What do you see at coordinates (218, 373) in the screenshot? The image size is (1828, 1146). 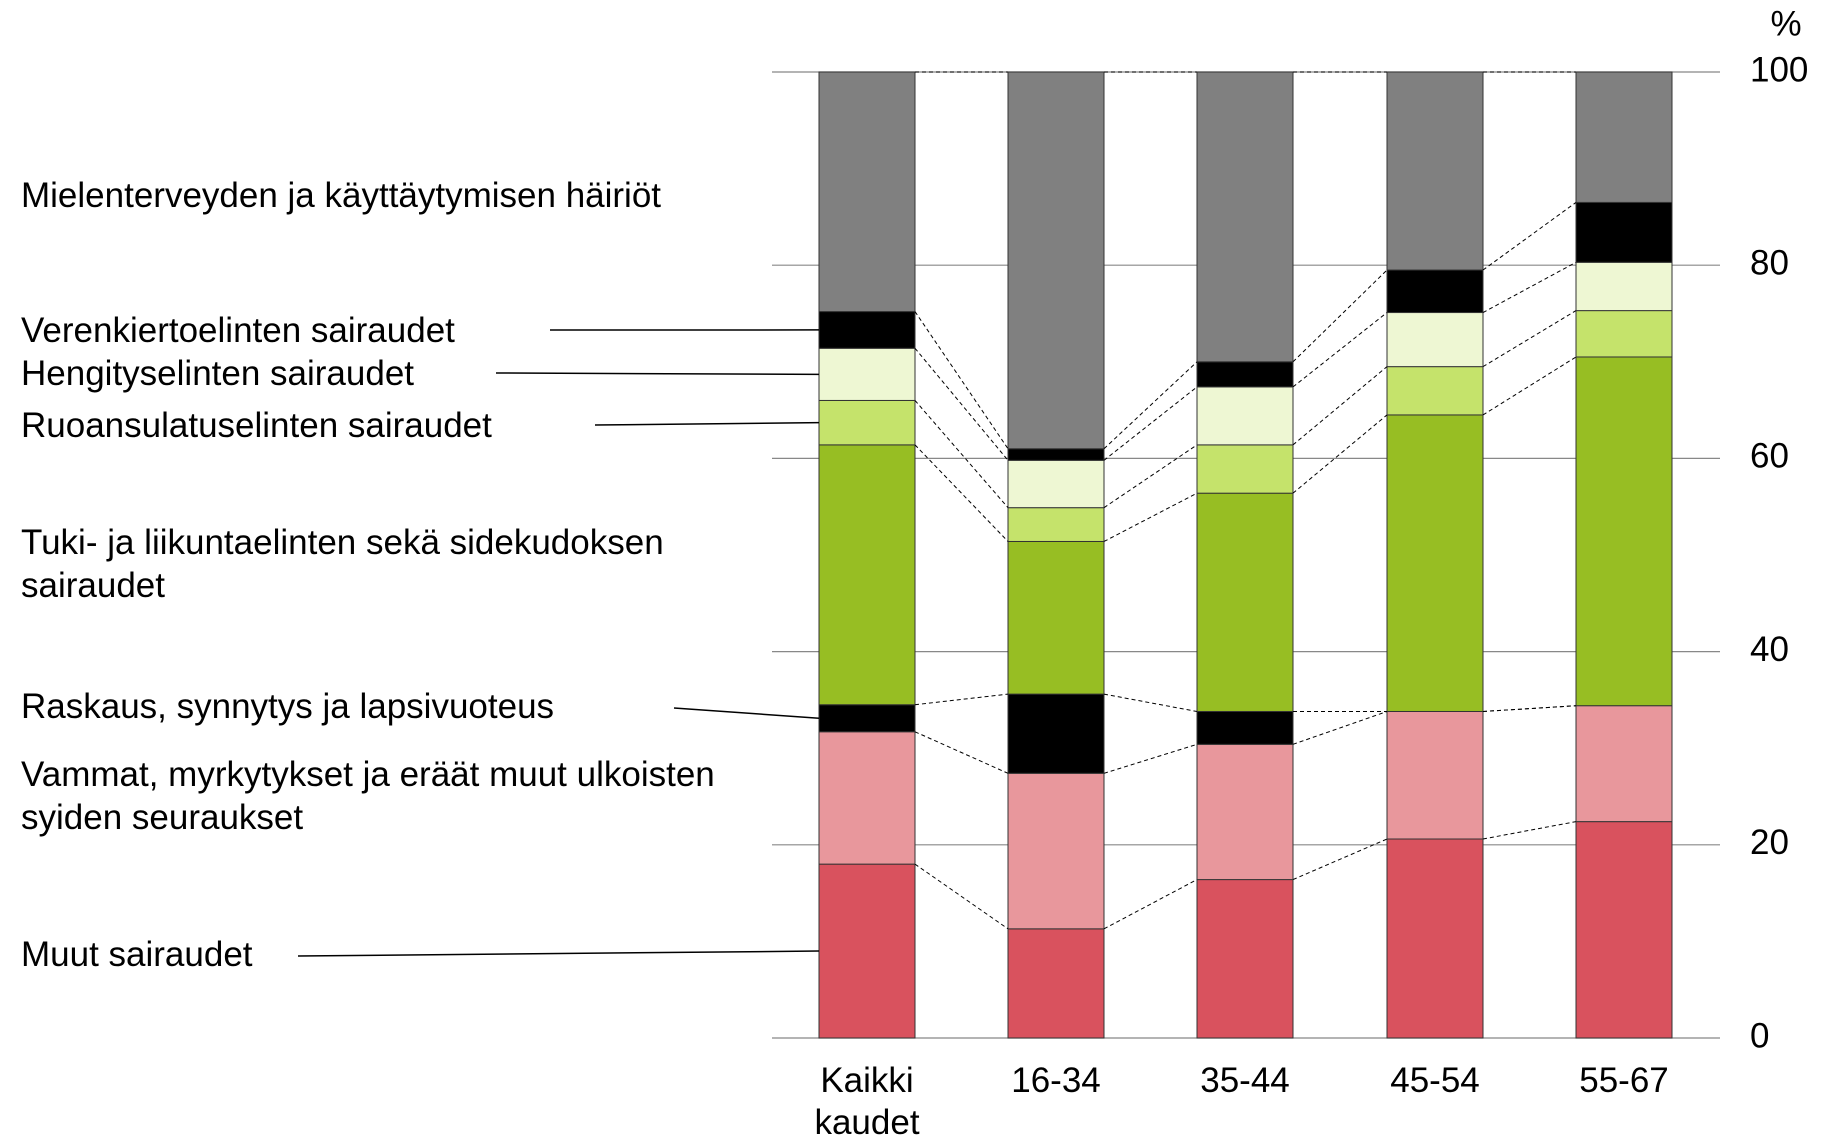 I see `legend-label: Hengityselinten sairaudet` at bounding box center [218, 373].